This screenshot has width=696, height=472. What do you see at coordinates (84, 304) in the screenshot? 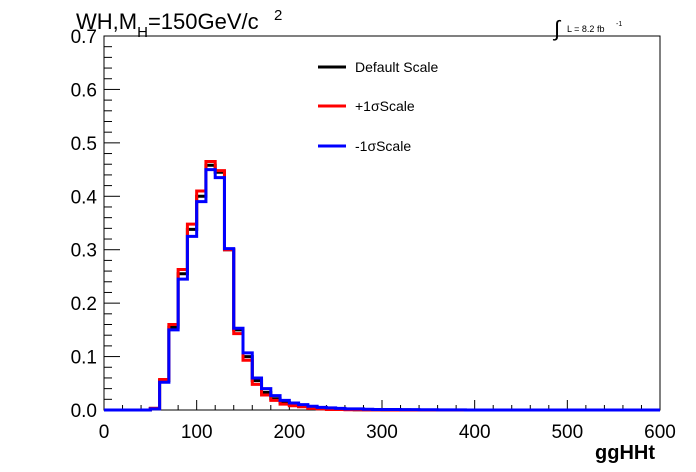
I see `y-tick-label: 0.2` at bounding box center [84, 304].